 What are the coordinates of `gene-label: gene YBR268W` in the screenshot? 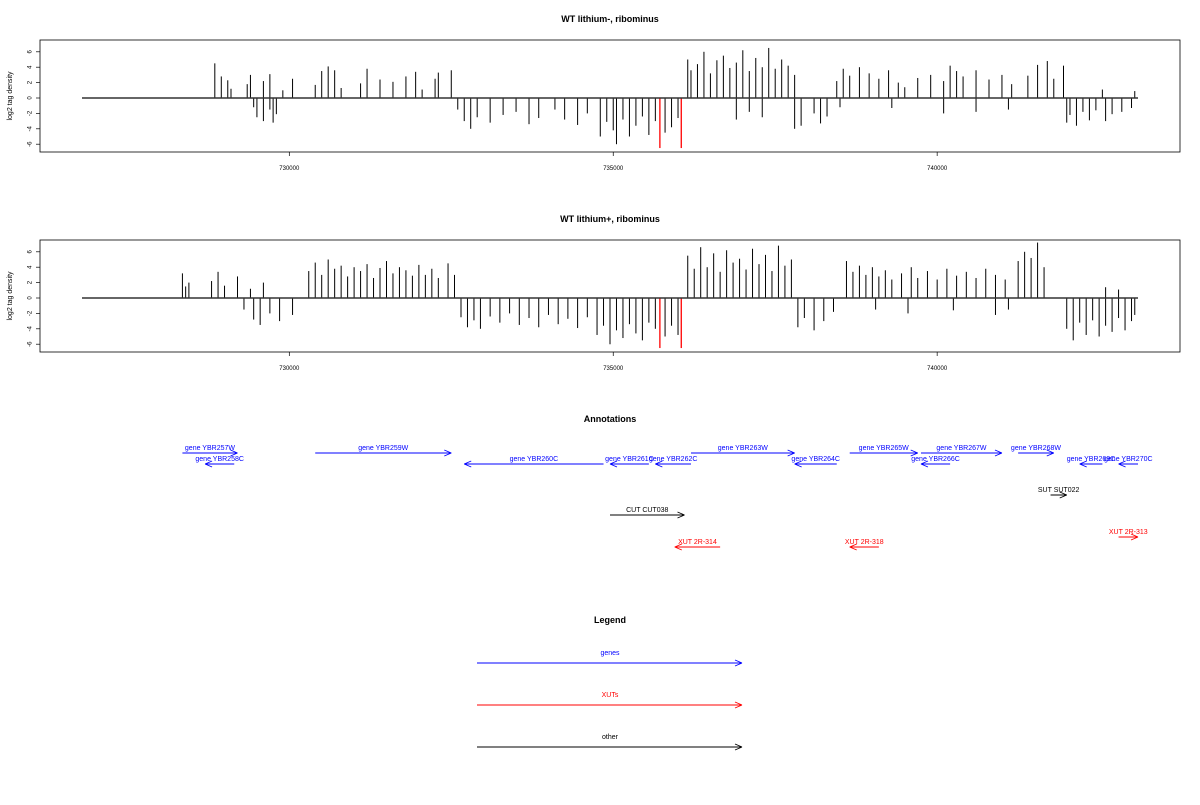 It's located at (1036, 448).